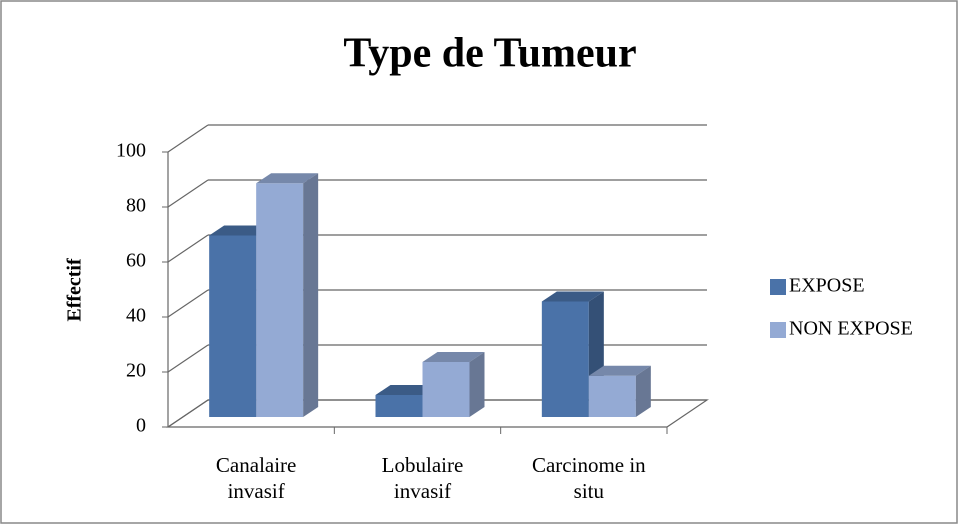 The height and width of the screenshot is (524, 958). Describe the element at coordinates (851, 329) in the screenshot. I see `legend-label: NON EXPOSE` at that location.